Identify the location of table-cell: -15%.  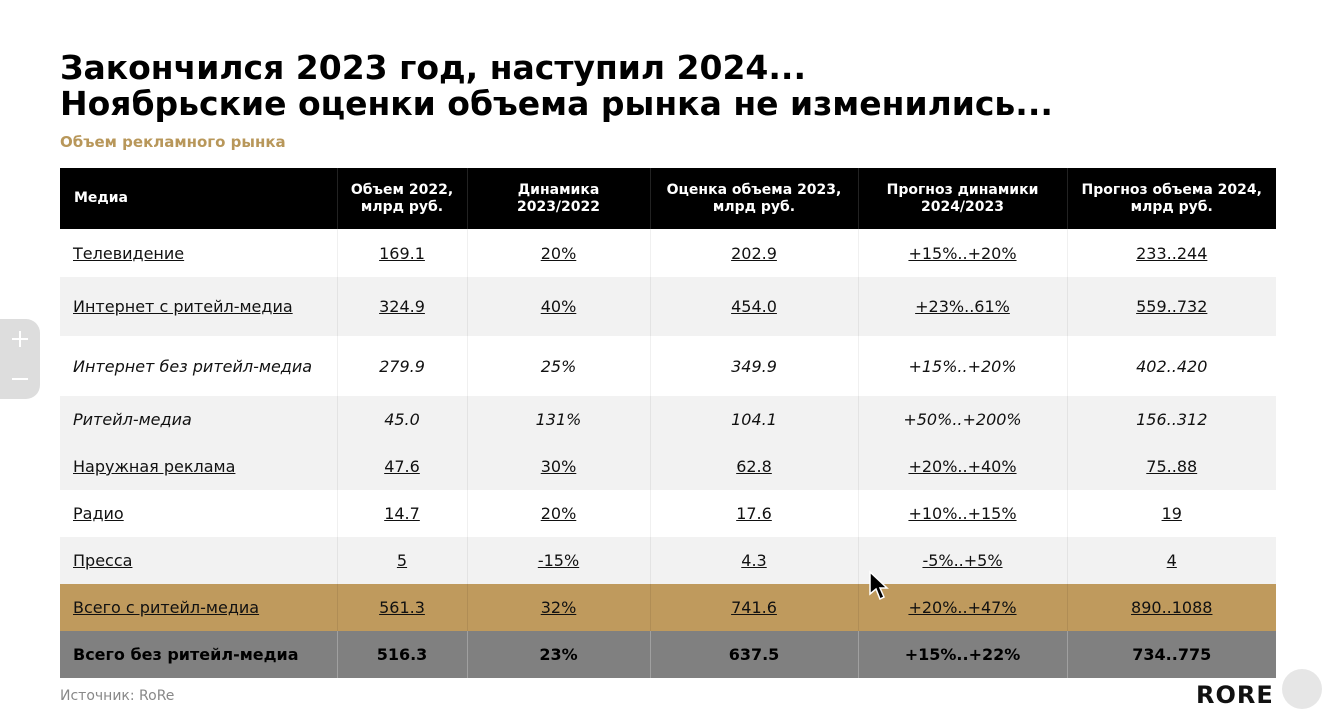
(558, 560).